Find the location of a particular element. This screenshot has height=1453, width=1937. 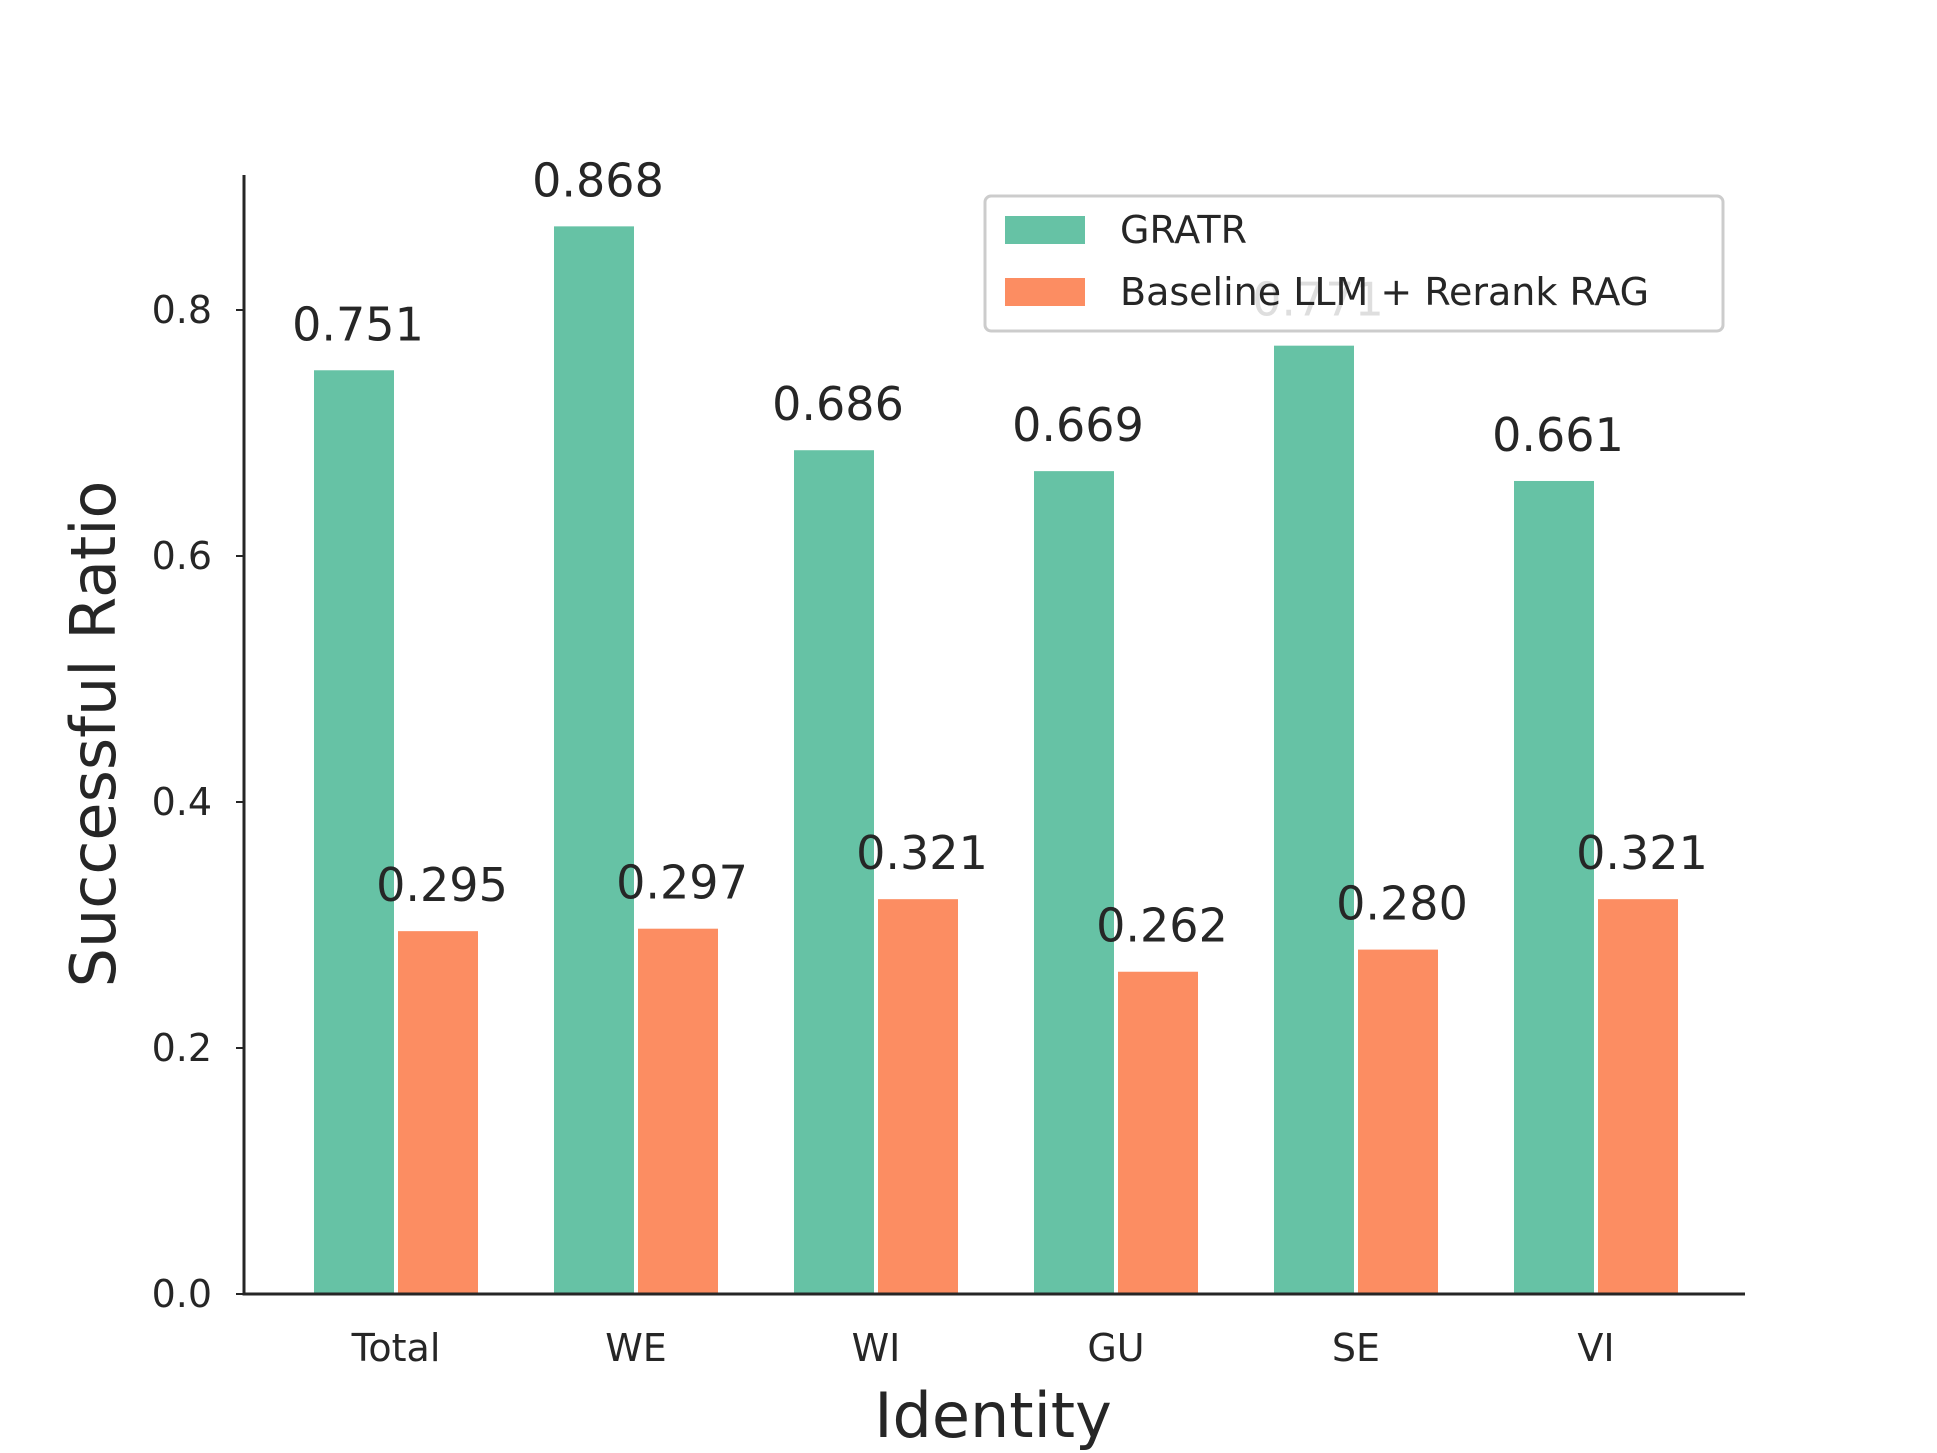

legend-swatch-gratr is located at coordinates (1045, 230).